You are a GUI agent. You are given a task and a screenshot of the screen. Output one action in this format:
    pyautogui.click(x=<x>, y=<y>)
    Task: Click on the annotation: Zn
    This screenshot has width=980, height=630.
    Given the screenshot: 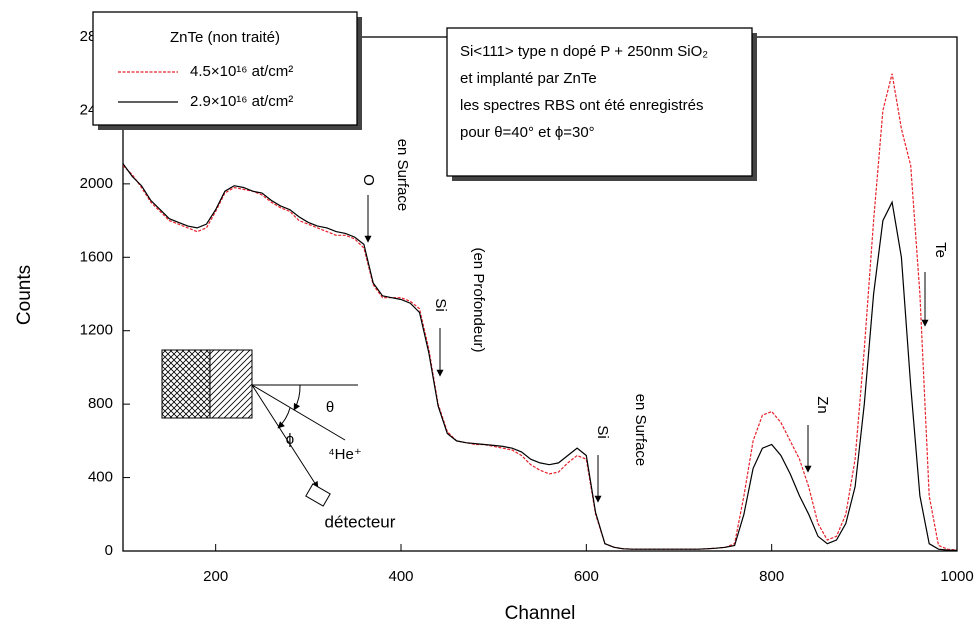 What is the action you would take?
    pyautogui.click(x=822, y=405)
    